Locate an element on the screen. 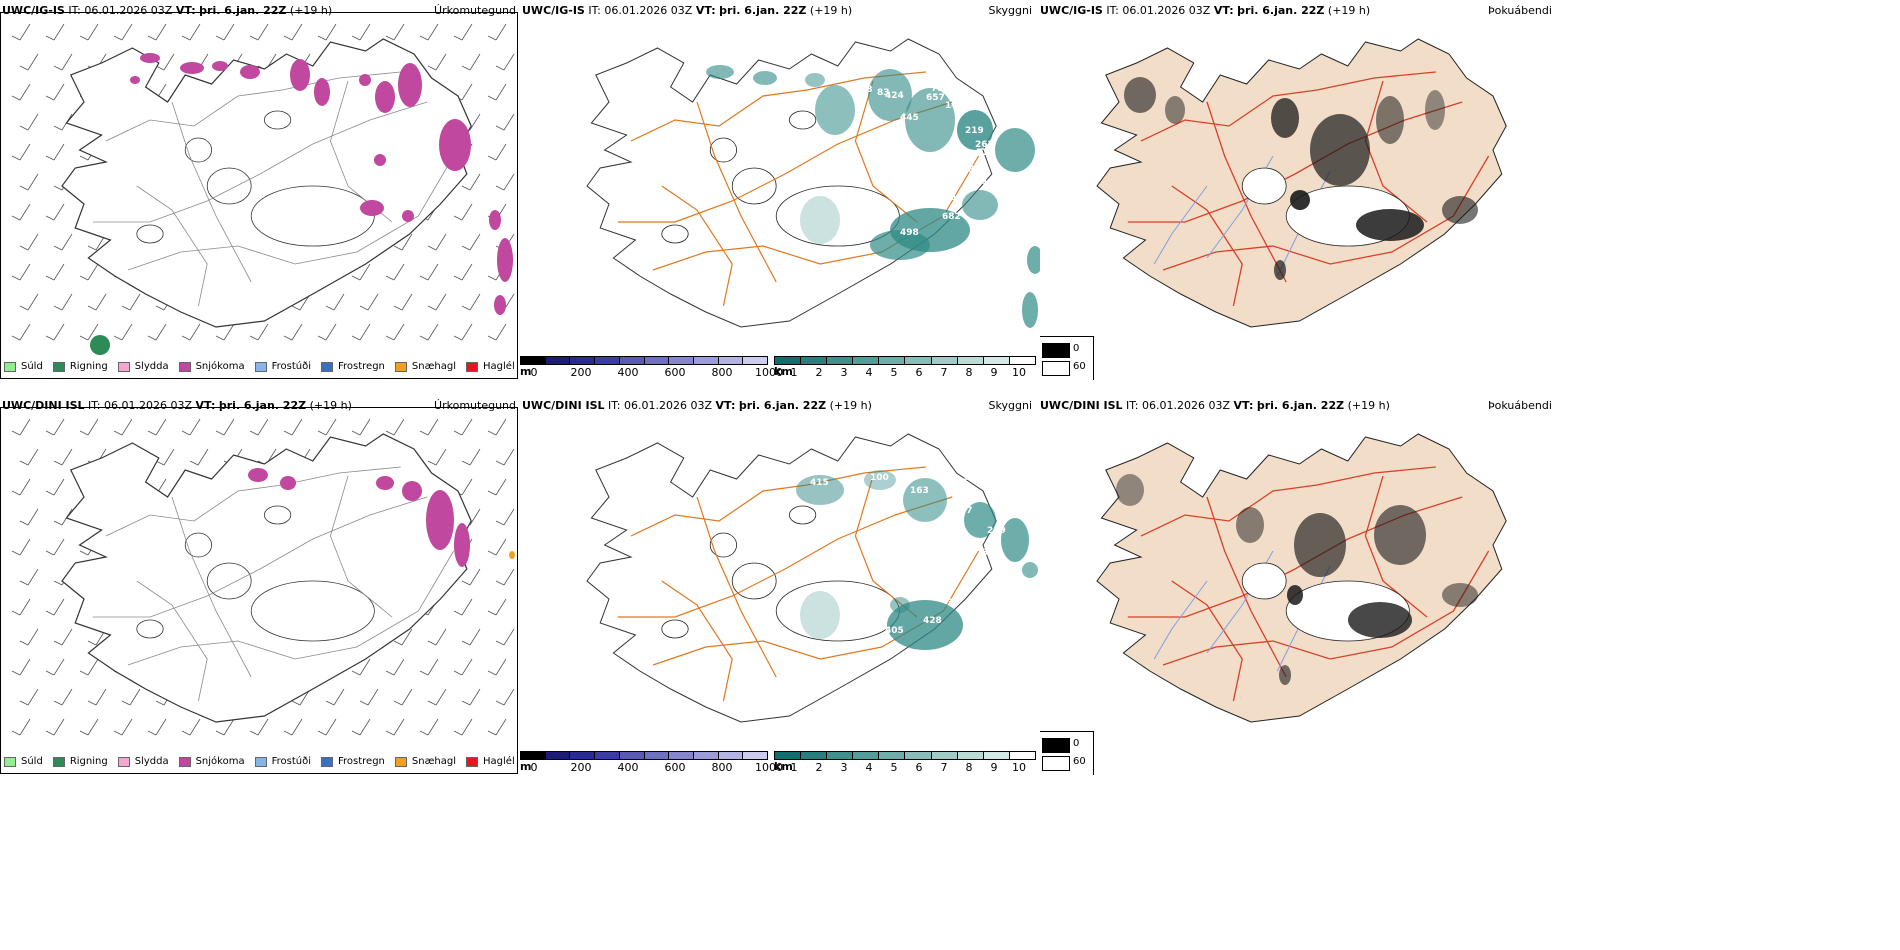 The width and height of the screenshot is (1900, 950). map-canvas is located at coordinates (263, 189).